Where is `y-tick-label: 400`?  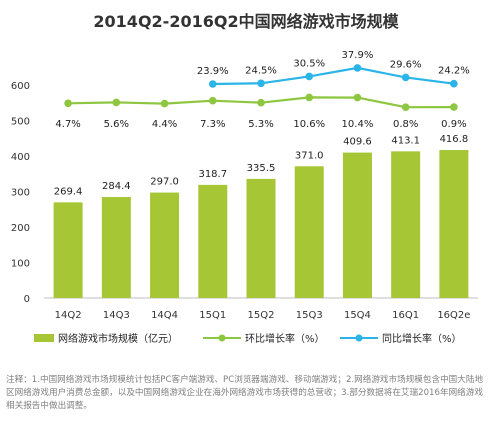
y-tick-label: 400 is located at coordinates (20, 157).